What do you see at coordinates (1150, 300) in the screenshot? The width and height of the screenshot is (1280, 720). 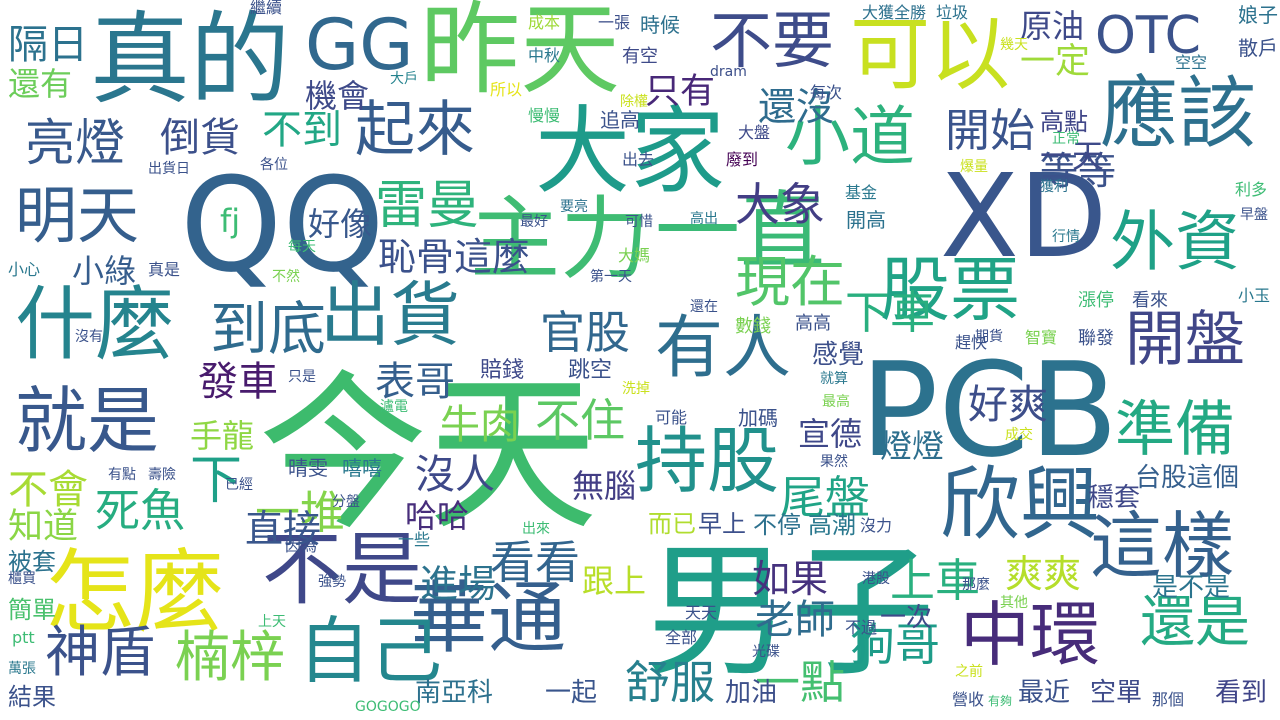 I see `word: 看來` at bounding box center [1150, 300].